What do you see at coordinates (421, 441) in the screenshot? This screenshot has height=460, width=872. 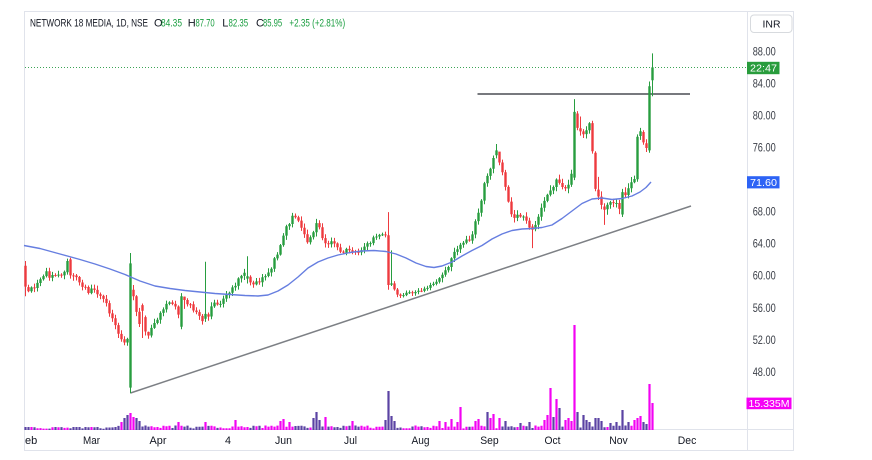 I see `svg-text: Aug` at bounding box center [421, 441].